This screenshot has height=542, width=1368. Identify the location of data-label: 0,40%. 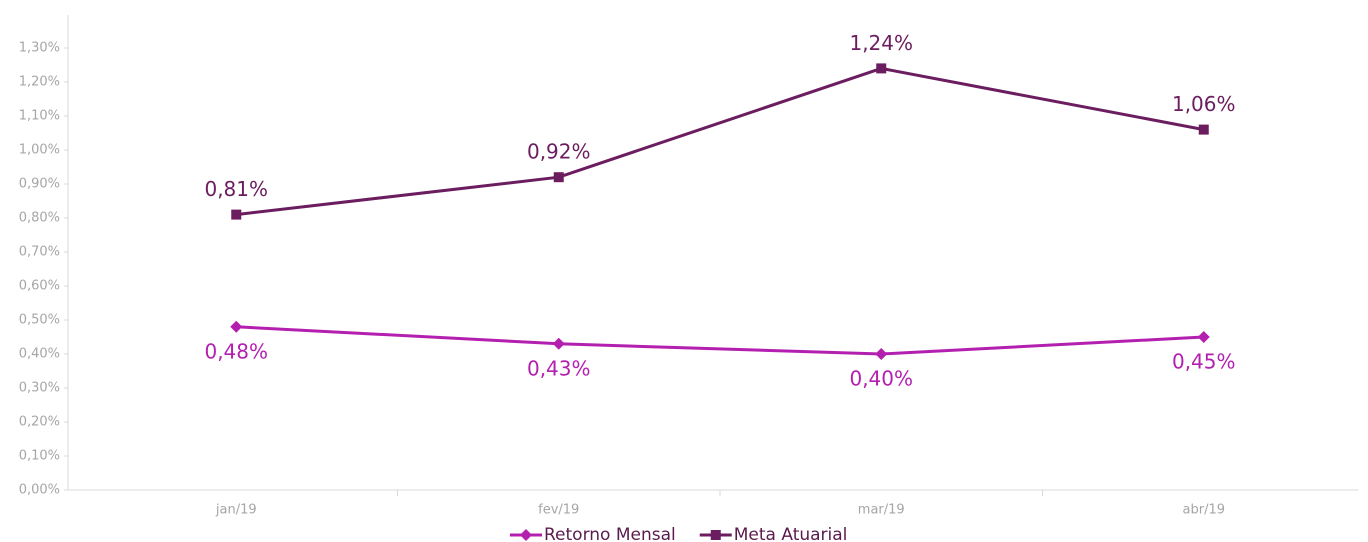
(881, 379).